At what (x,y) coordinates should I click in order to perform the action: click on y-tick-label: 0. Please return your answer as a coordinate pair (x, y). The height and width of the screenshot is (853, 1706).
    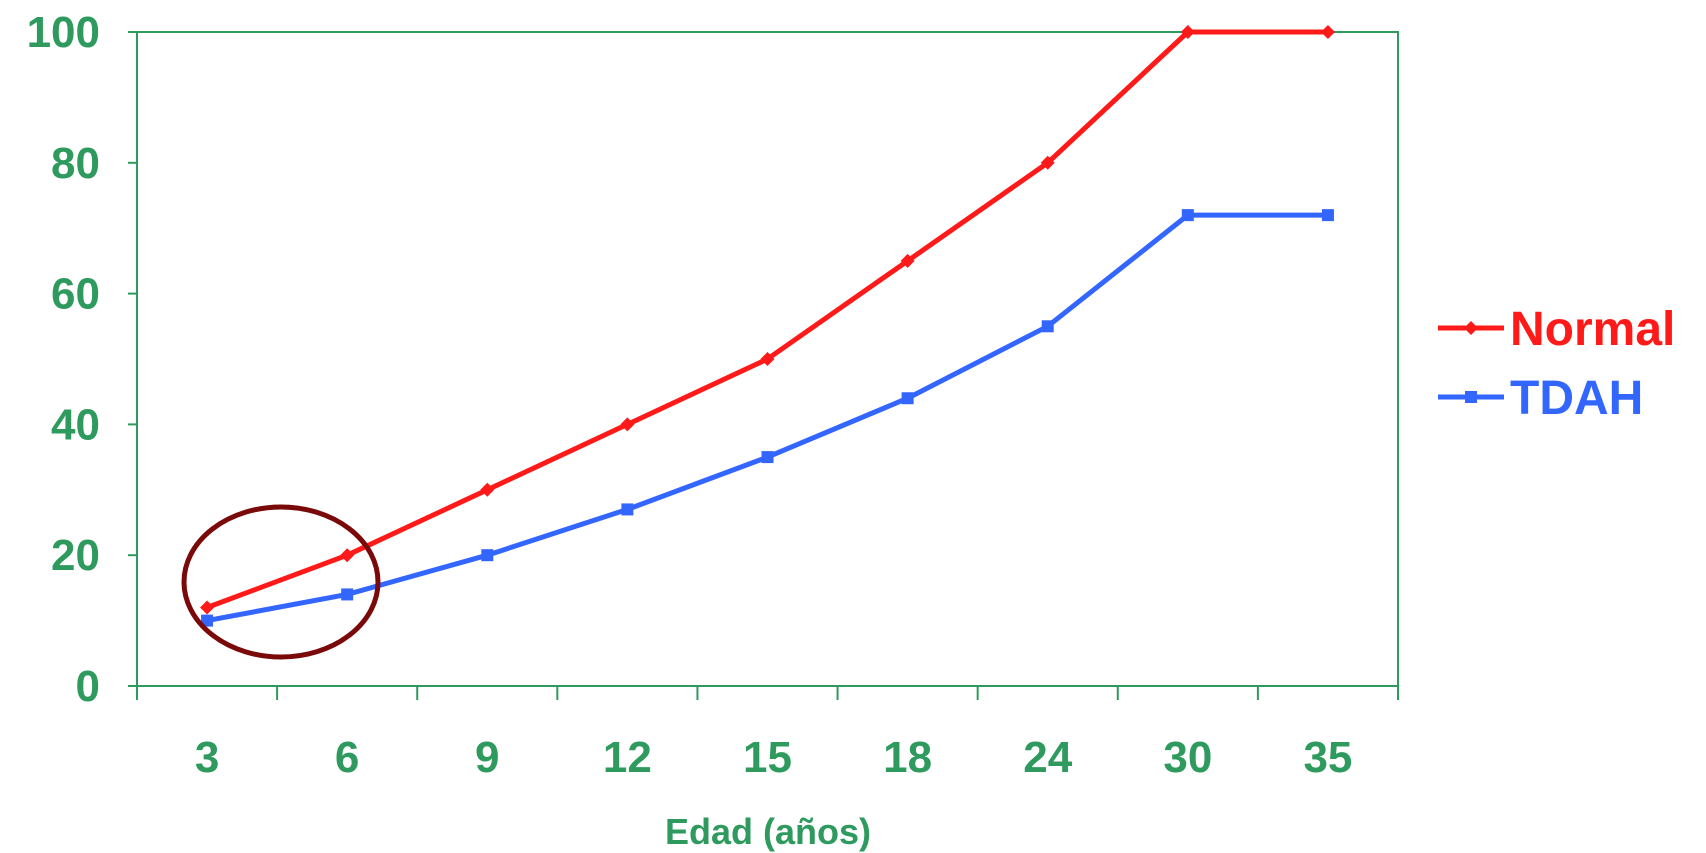
    Looking at the image, I should click on (88, 686).